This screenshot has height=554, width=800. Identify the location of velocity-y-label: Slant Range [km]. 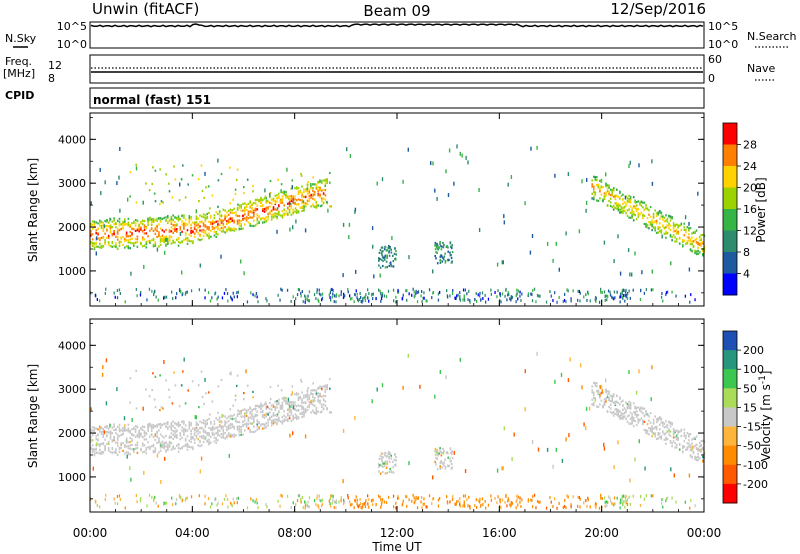
(33, 416).